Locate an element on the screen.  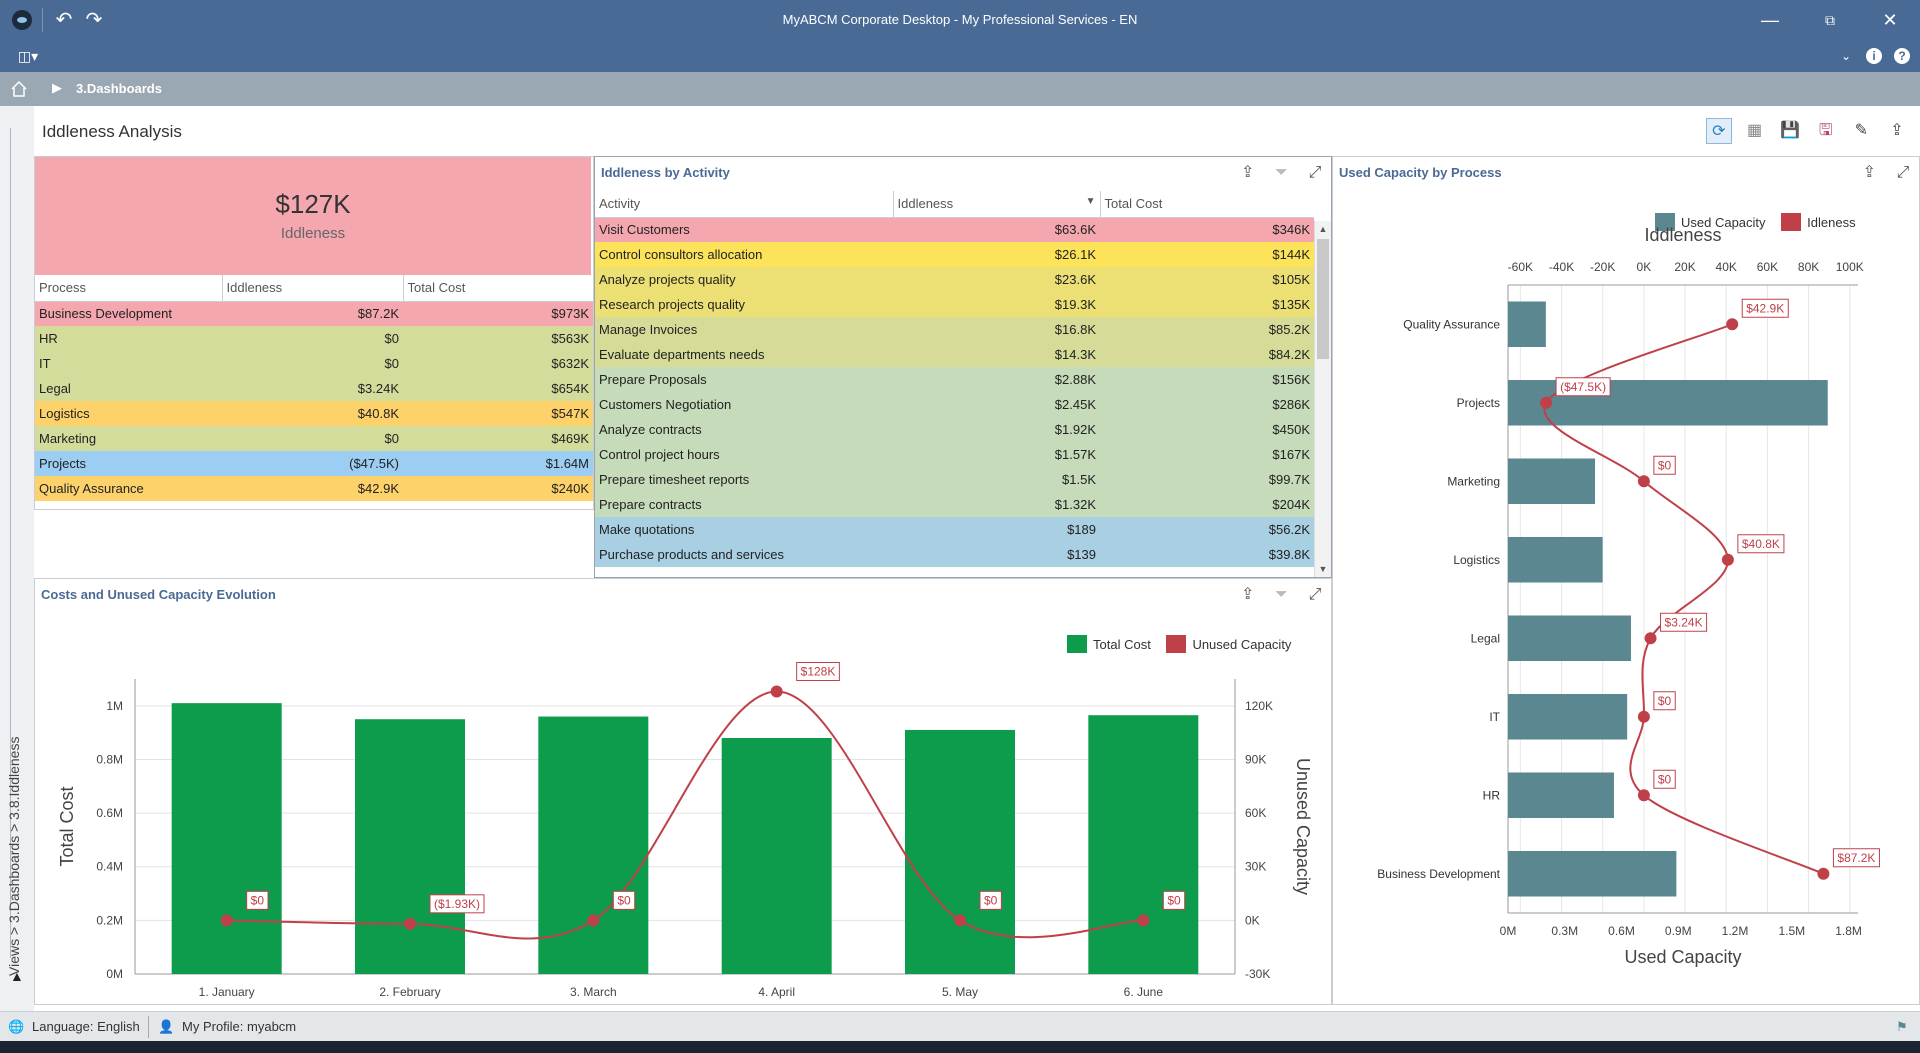
table-row: Make quotations $189 $56.2K is located at coordinates (954, 529).